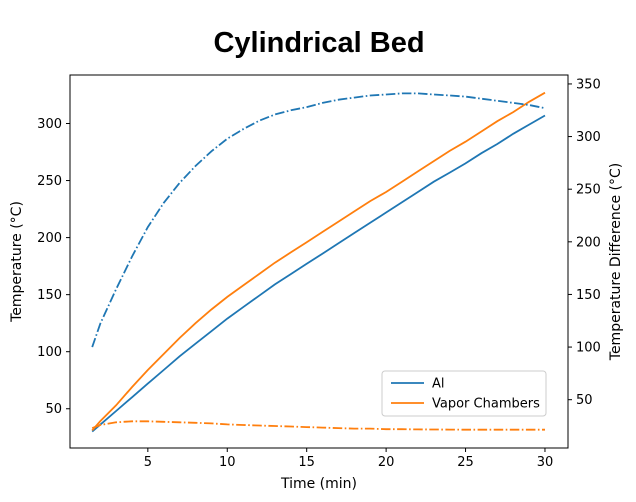  I want to click on left-y-axis-label: Temperature (°C), so click(17, 262).